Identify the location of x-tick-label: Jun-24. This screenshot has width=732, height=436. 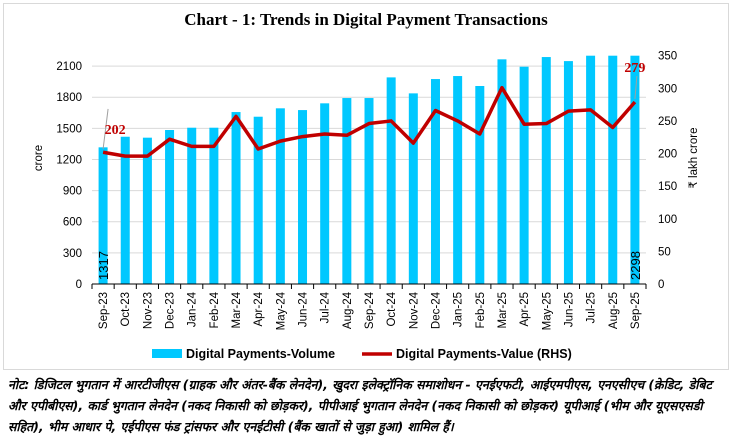
(304, 309).